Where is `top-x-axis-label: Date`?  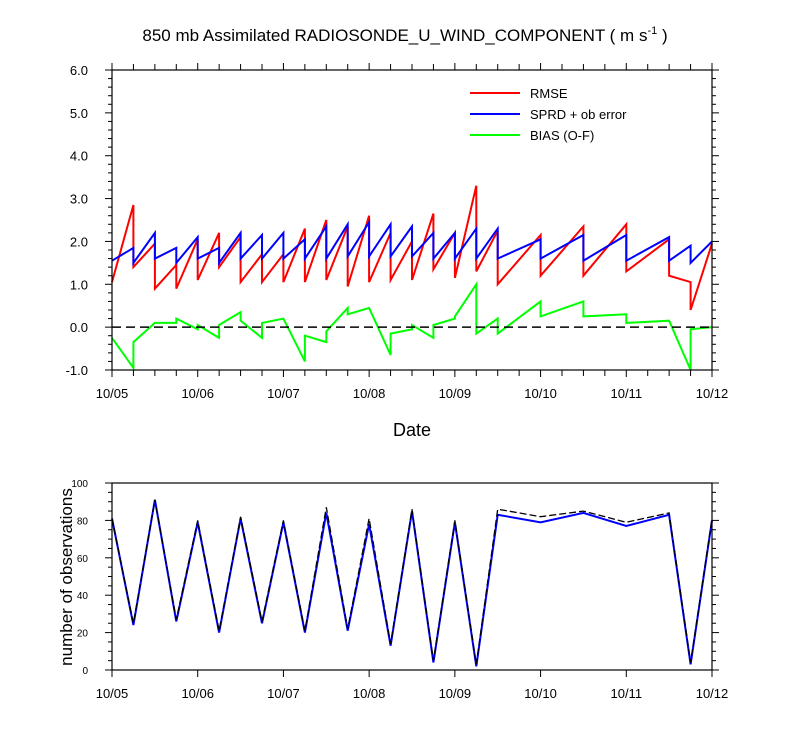
top-x-axis-label: Date is located at coordinates (412, 430).